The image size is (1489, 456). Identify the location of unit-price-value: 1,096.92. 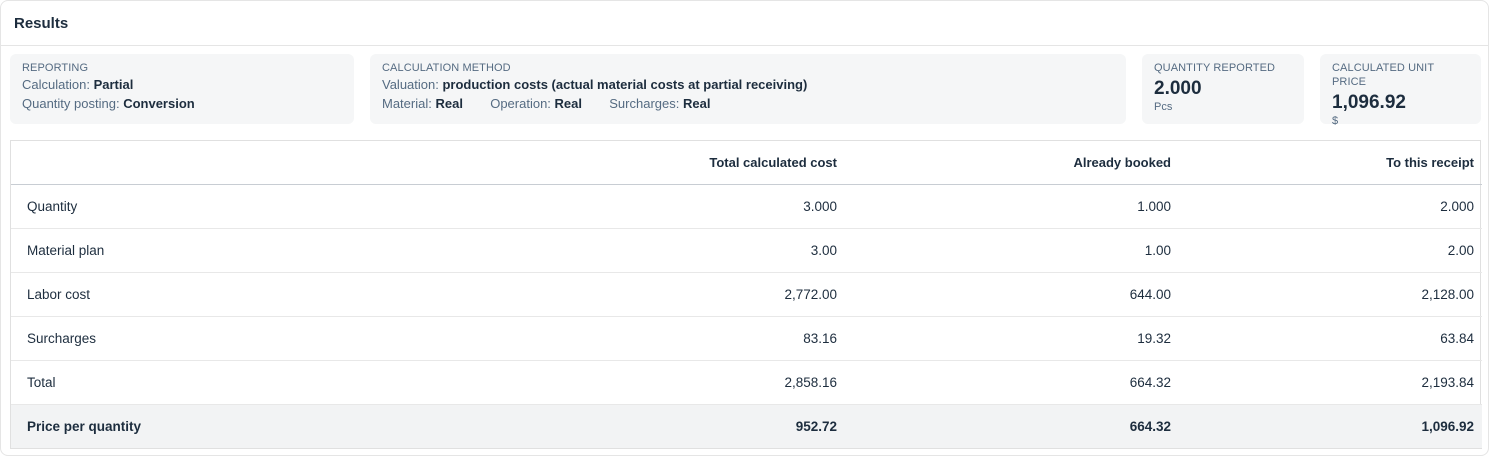
(1369, 102).